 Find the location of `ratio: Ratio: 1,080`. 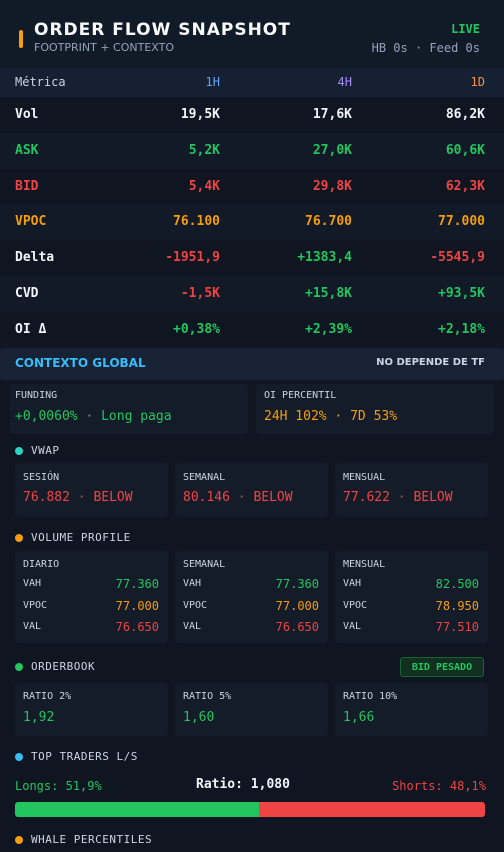

ratio: Ratio: 1,080 is located at coordinates (243, 784).